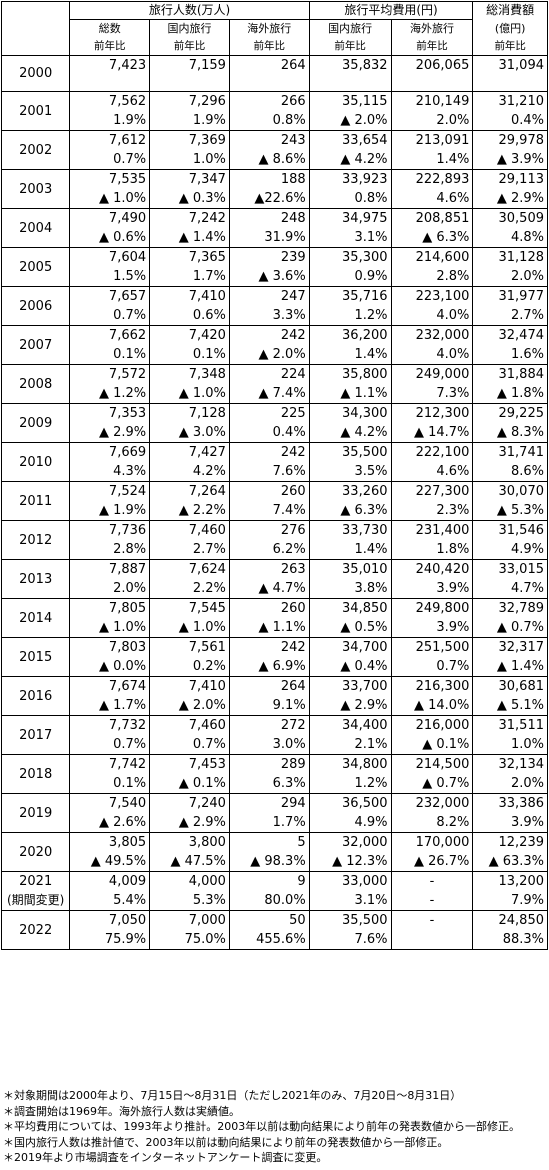 The image size is (549, 1170). I want to click on header-total-unit: (億円), so click(510, 28).